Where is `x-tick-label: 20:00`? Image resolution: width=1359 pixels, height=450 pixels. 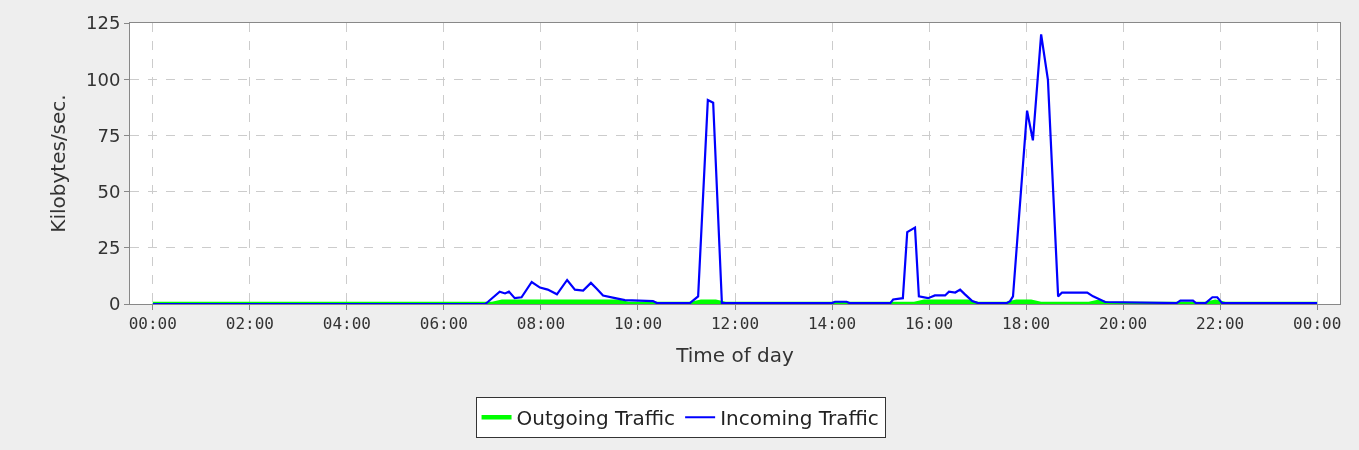
x-tick-label: 20:00 is located at coordinates (1123, 324).